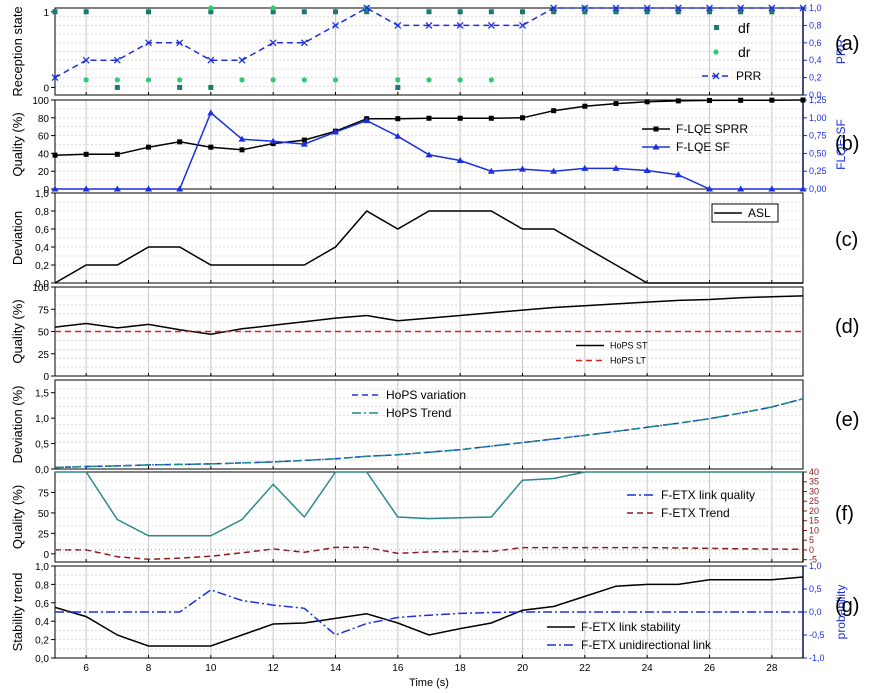 The image size is (873, 693). Describe the element at coordinates (17, 424) in the screenshot. I see `y-axis-label: Deviation (%)` at that location.